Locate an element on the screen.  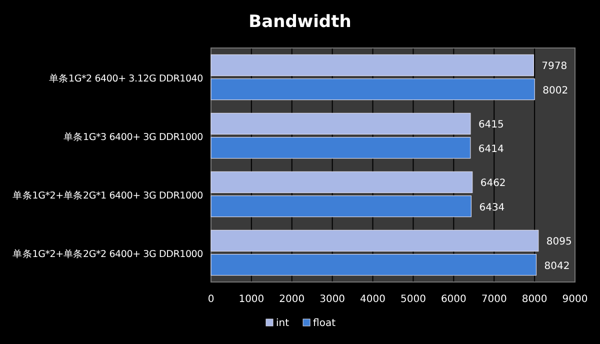
x-tick-label: 0 is located at coordinates (211, 299).